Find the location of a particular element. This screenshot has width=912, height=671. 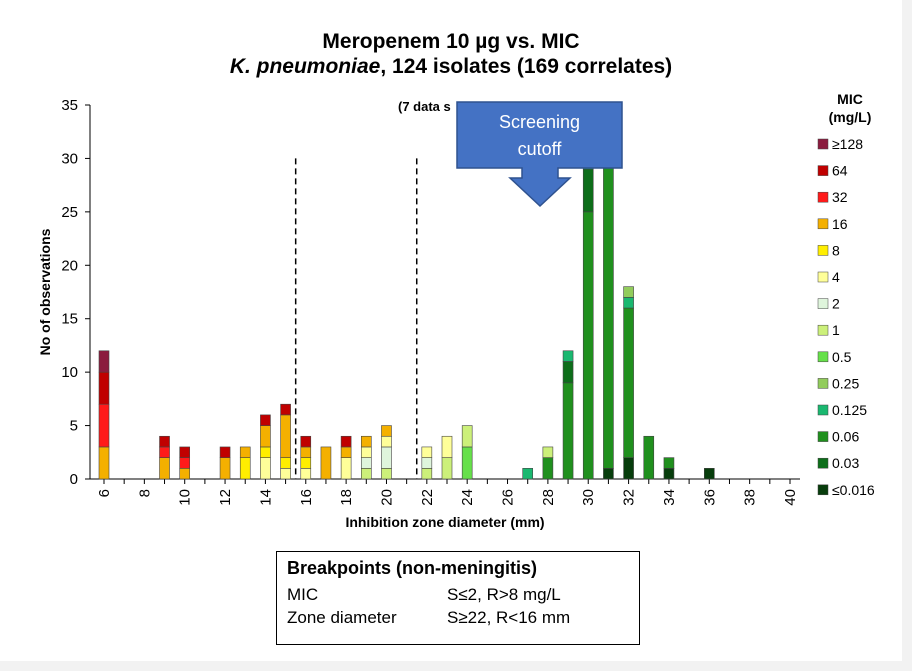

legend-label: ≤0.016 is located at coordinates (853, 490).